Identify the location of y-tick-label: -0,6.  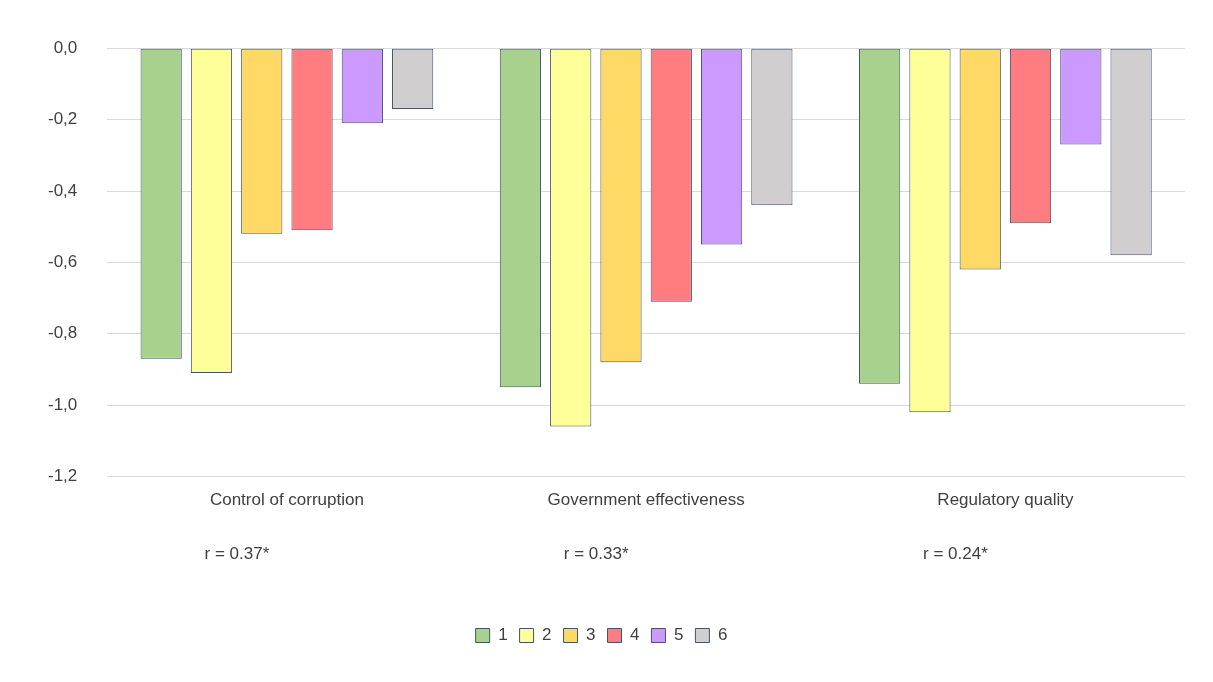
(63, 262).